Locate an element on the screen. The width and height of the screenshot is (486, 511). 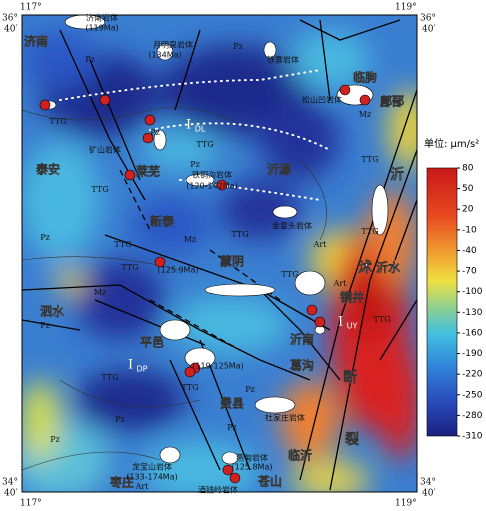
map-label: 金星头岩体 is located at coordinates (292, 226).